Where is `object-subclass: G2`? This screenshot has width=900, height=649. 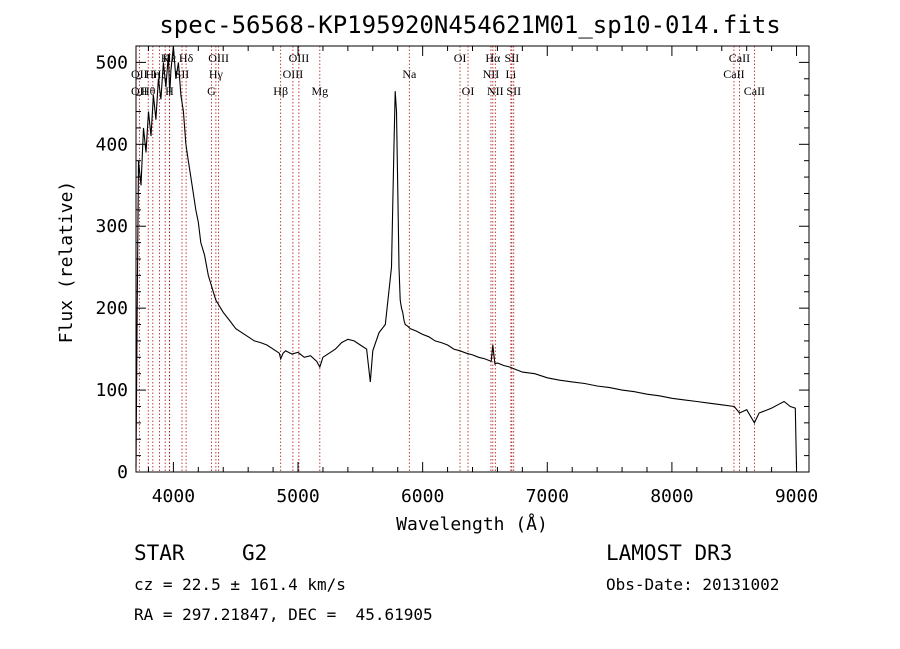 object-subclass: G2 is located at coordinates (254, 553).